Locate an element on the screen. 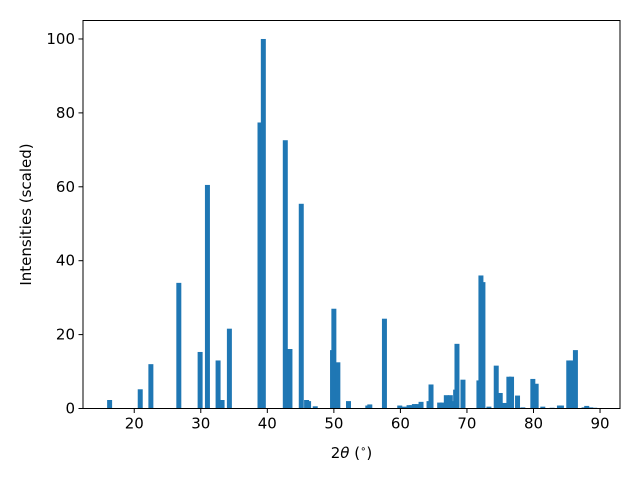 The height and width of the screenshot is (480, 640). y-axis-label: Intensities (scaled) is located at coordinates (26, 214).